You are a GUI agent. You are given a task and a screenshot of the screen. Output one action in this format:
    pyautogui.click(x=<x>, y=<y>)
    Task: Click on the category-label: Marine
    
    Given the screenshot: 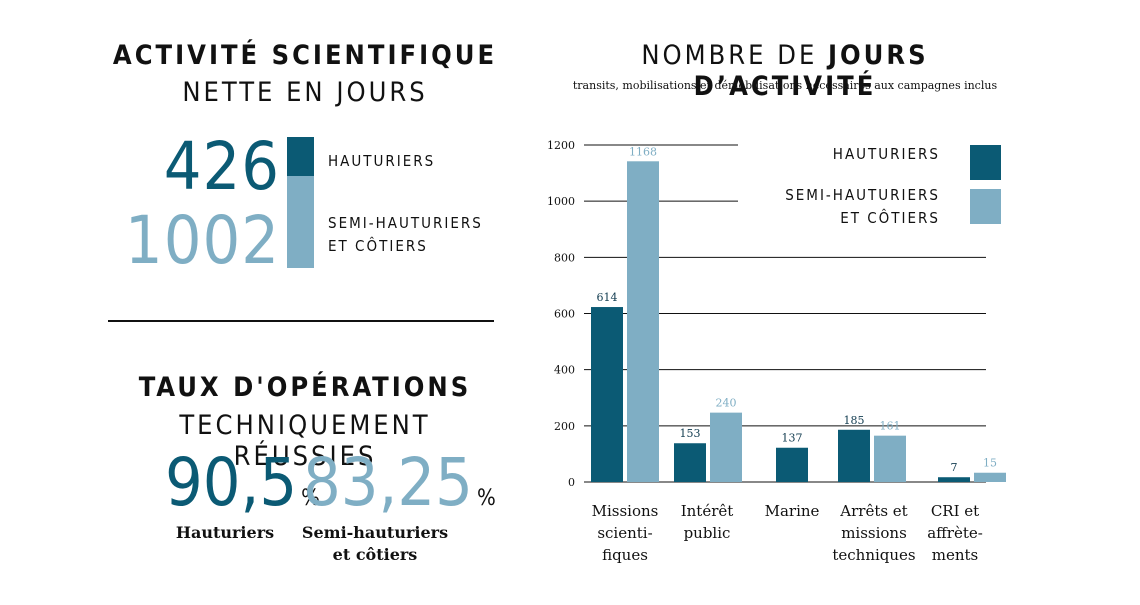 What is the action you would take?
    pyautogui.click(x=792, y=511)
    